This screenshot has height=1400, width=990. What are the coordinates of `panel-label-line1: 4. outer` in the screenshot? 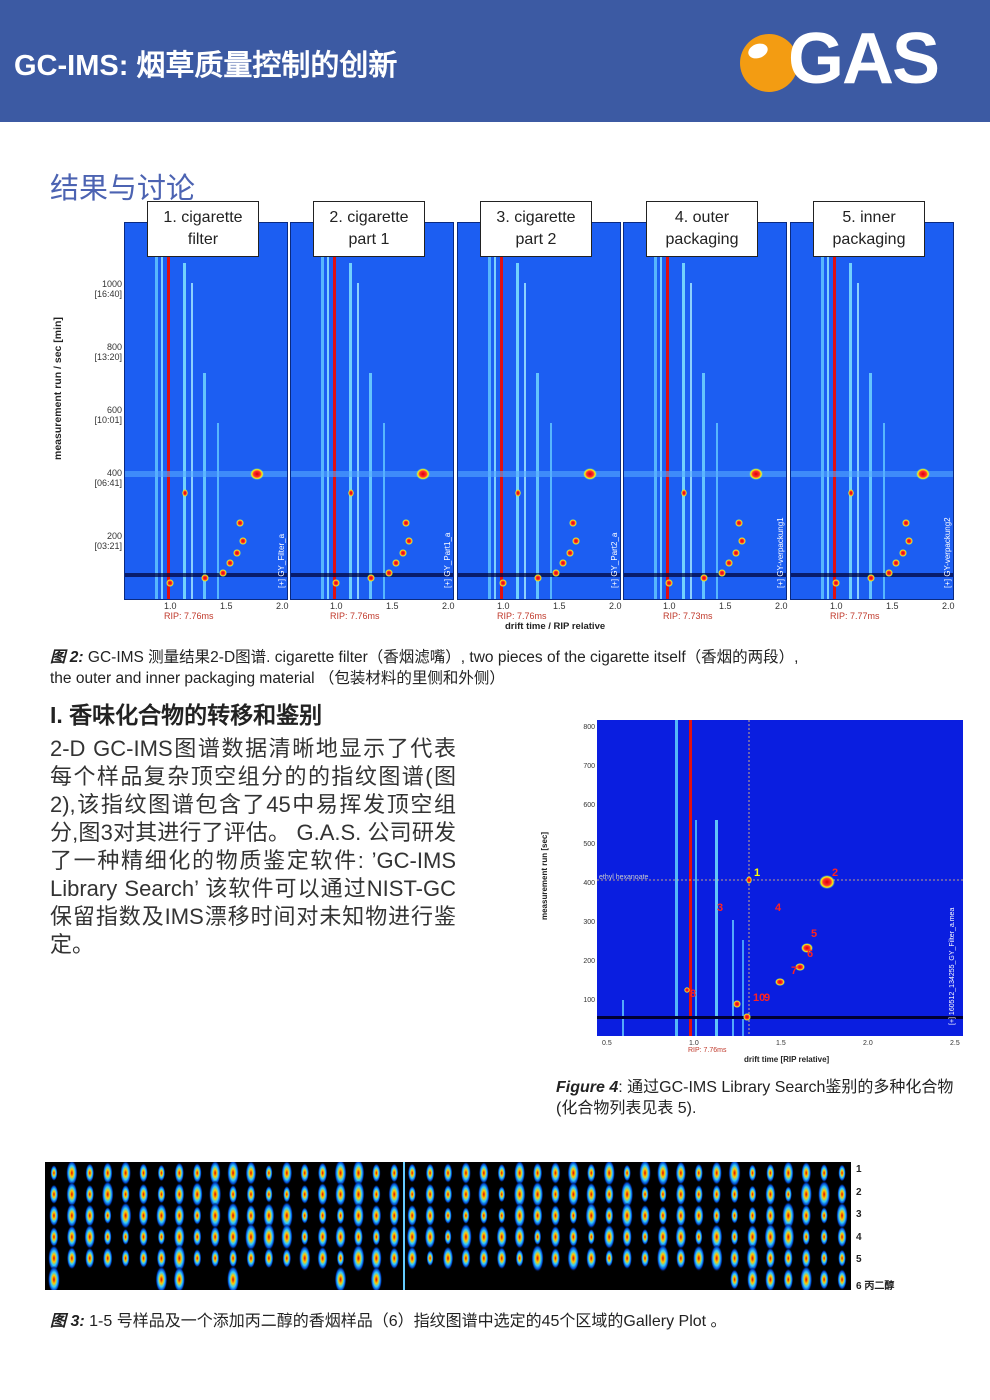 It's located at (702, 217).